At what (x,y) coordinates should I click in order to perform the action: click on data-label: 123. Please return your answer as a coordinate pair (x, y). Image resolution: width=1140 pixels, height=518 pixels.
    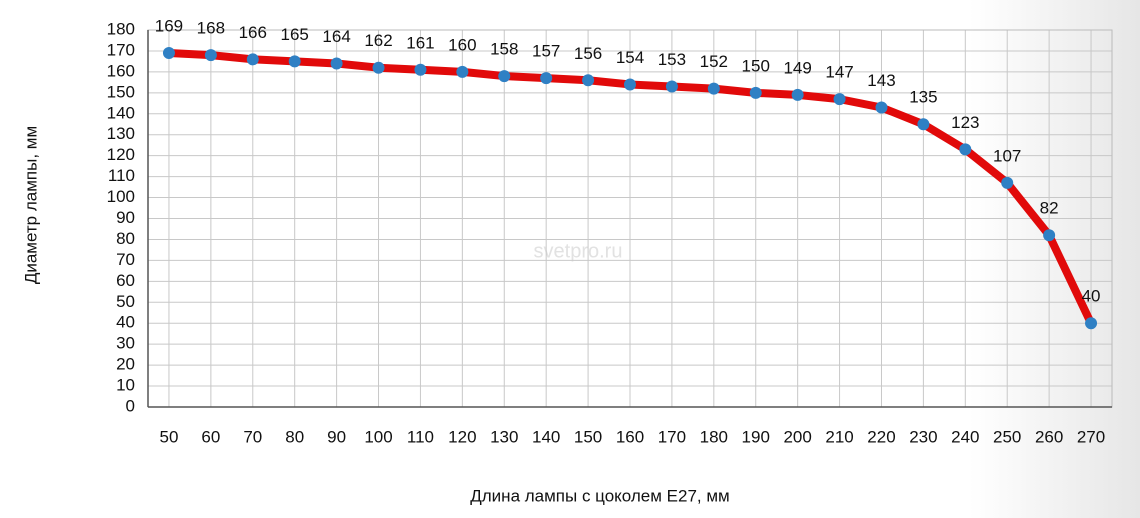
    Looking at the image, I should click on (965, 122).